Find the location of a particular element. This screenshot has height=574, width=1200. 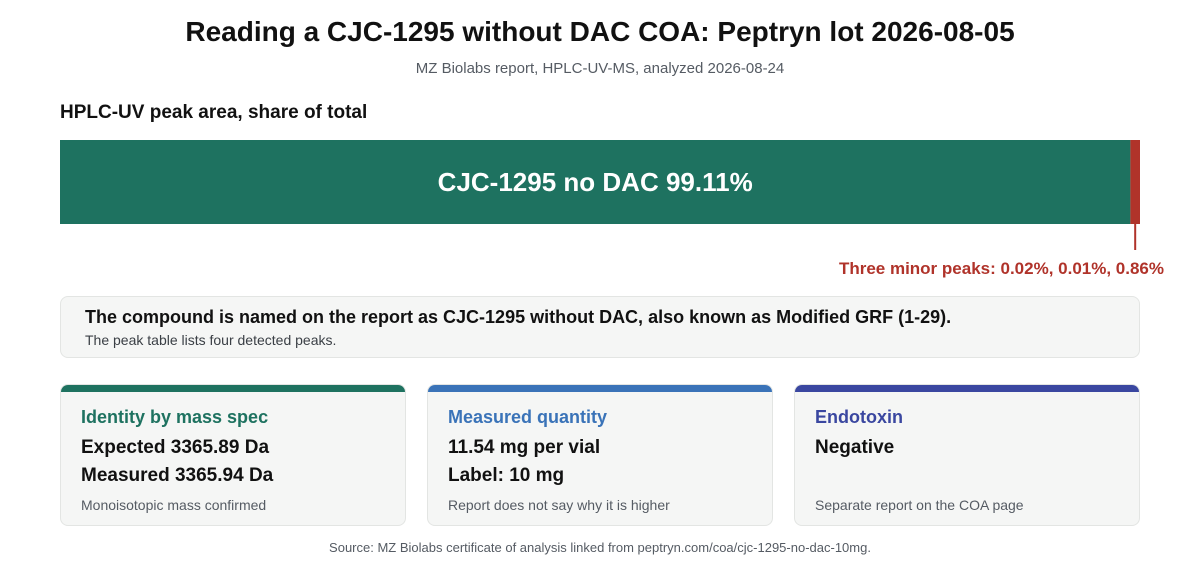

bar-segment-main-peak is located at coordinates (595, 182).